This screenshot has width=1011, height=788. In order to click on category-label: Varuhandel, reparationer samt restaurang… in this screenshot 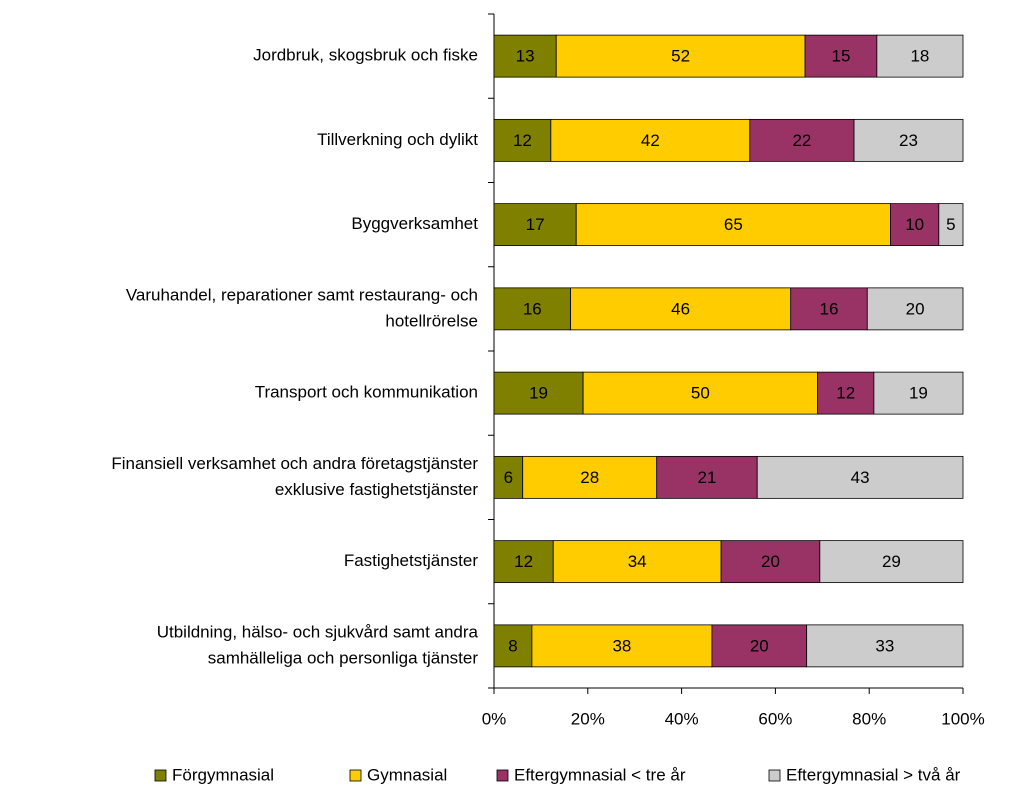, I will do `click(302, 294)`.